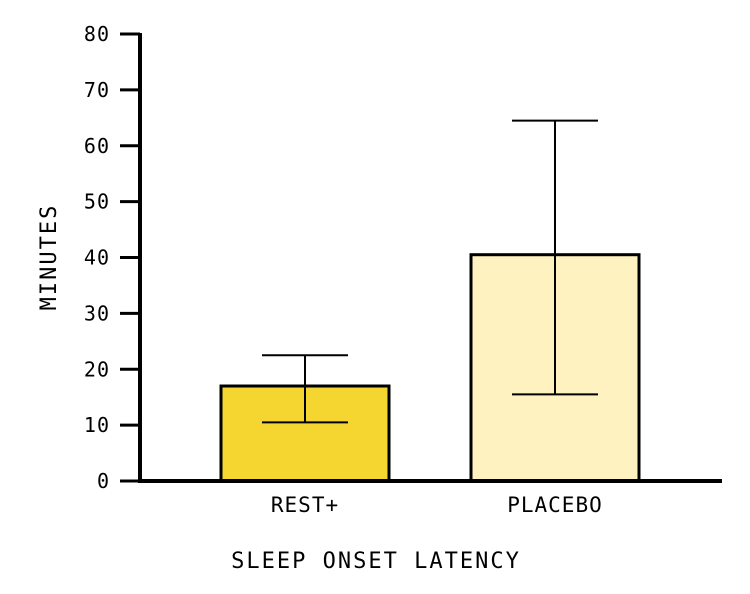 This screenshot has width=750, height=594. Describe the element at coordinates (112, 257) in the screenshot. I see `y-axis-ticks: 0 10 20 30 40 50 60 70 80` at that location.